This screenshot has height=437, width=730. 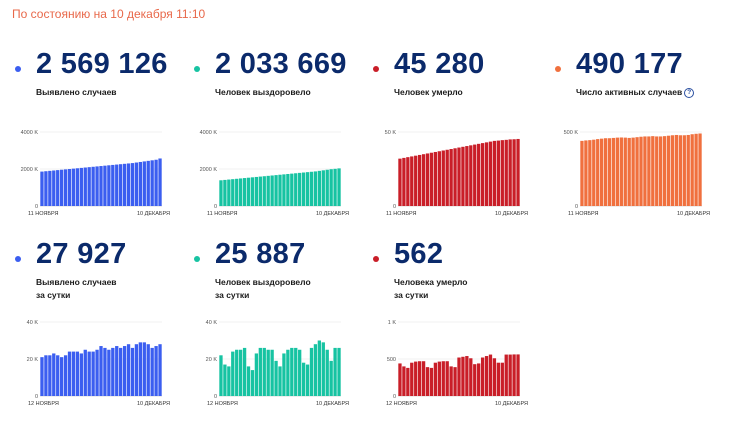 I want to click on status-line: По состоянию на 10 декабря 11:10, so click(x=109, y=14).